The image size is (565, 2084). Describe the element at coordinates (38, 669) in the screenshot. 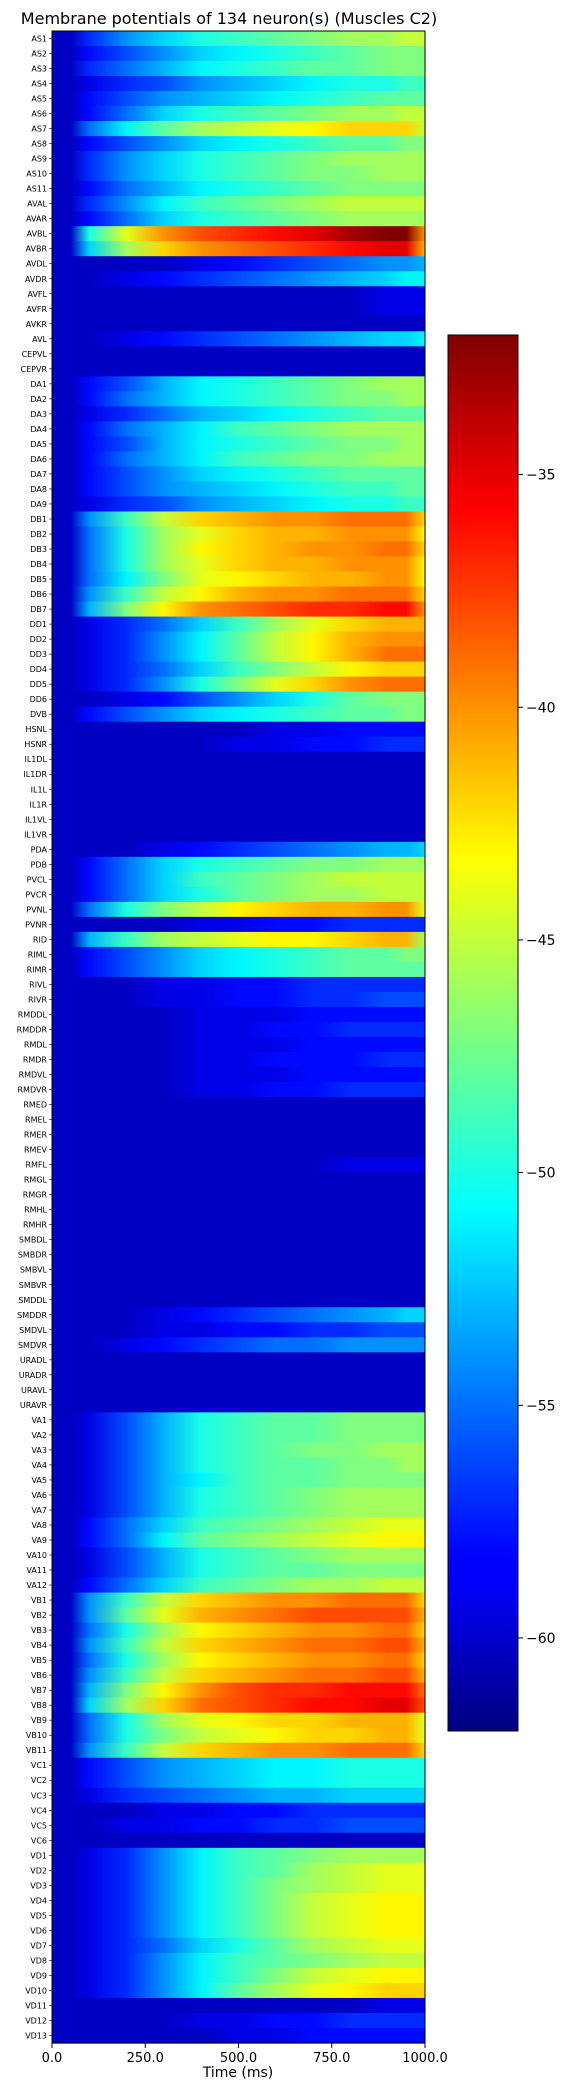

I see `neuron-label: DD4` at that location.